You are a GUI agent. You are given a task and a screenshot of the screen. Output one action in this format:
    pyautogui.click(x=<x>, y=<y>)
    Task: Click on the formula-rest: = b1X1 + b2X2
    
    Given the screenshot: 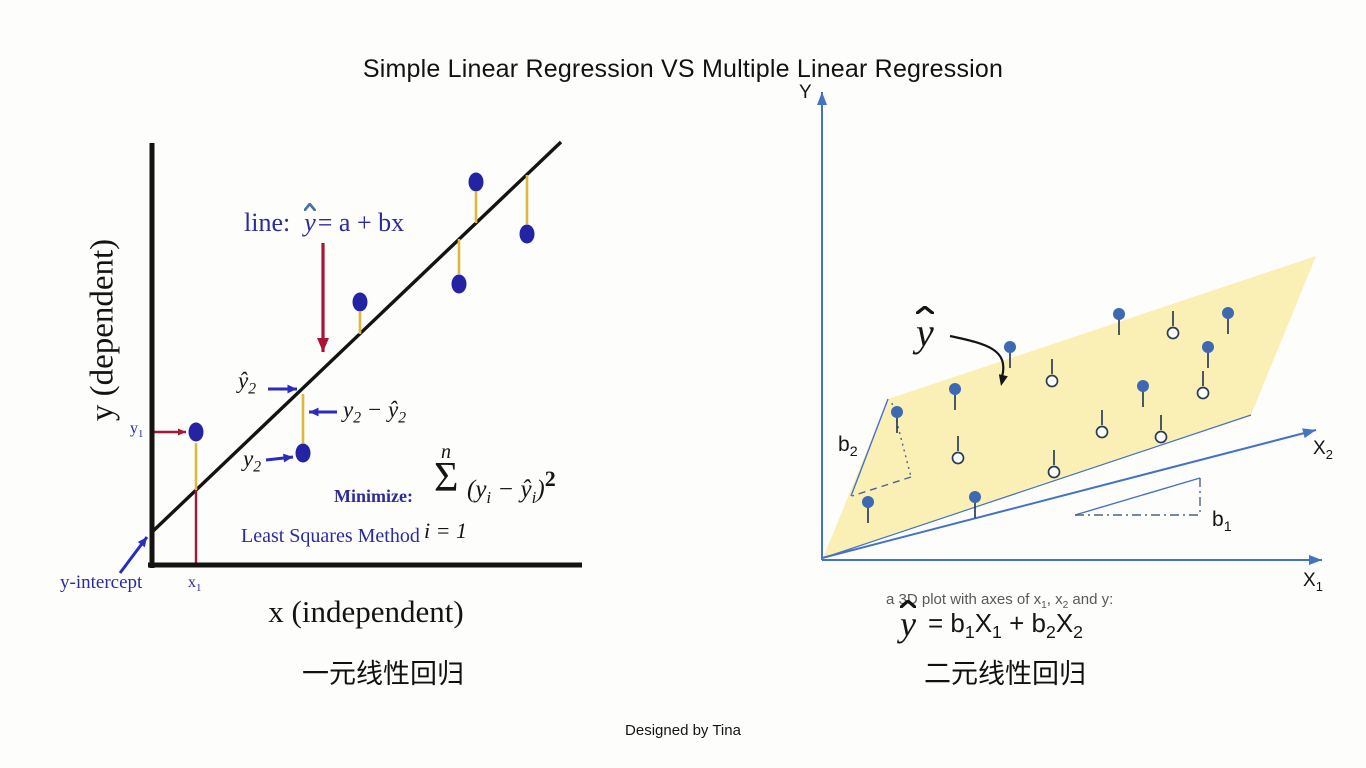 What is the action you would take?
    pyautogui.click(x=1005, y=625)
    